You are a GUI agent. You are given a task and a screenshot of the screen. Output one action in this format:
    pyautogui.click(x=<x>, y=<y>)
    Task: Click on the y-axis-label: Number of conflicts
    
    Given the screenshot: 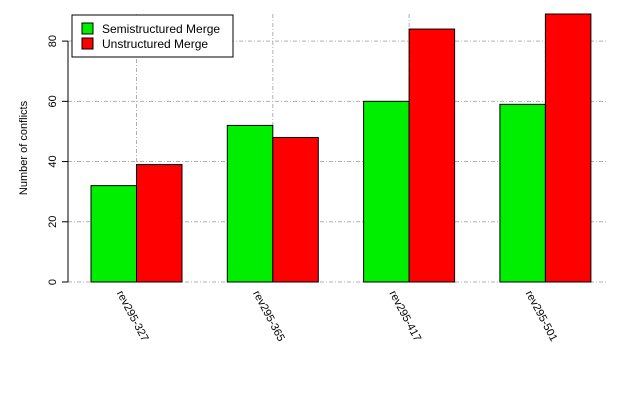 What is the action you would take?
    pyautogui.click(x=24, y=147)
    